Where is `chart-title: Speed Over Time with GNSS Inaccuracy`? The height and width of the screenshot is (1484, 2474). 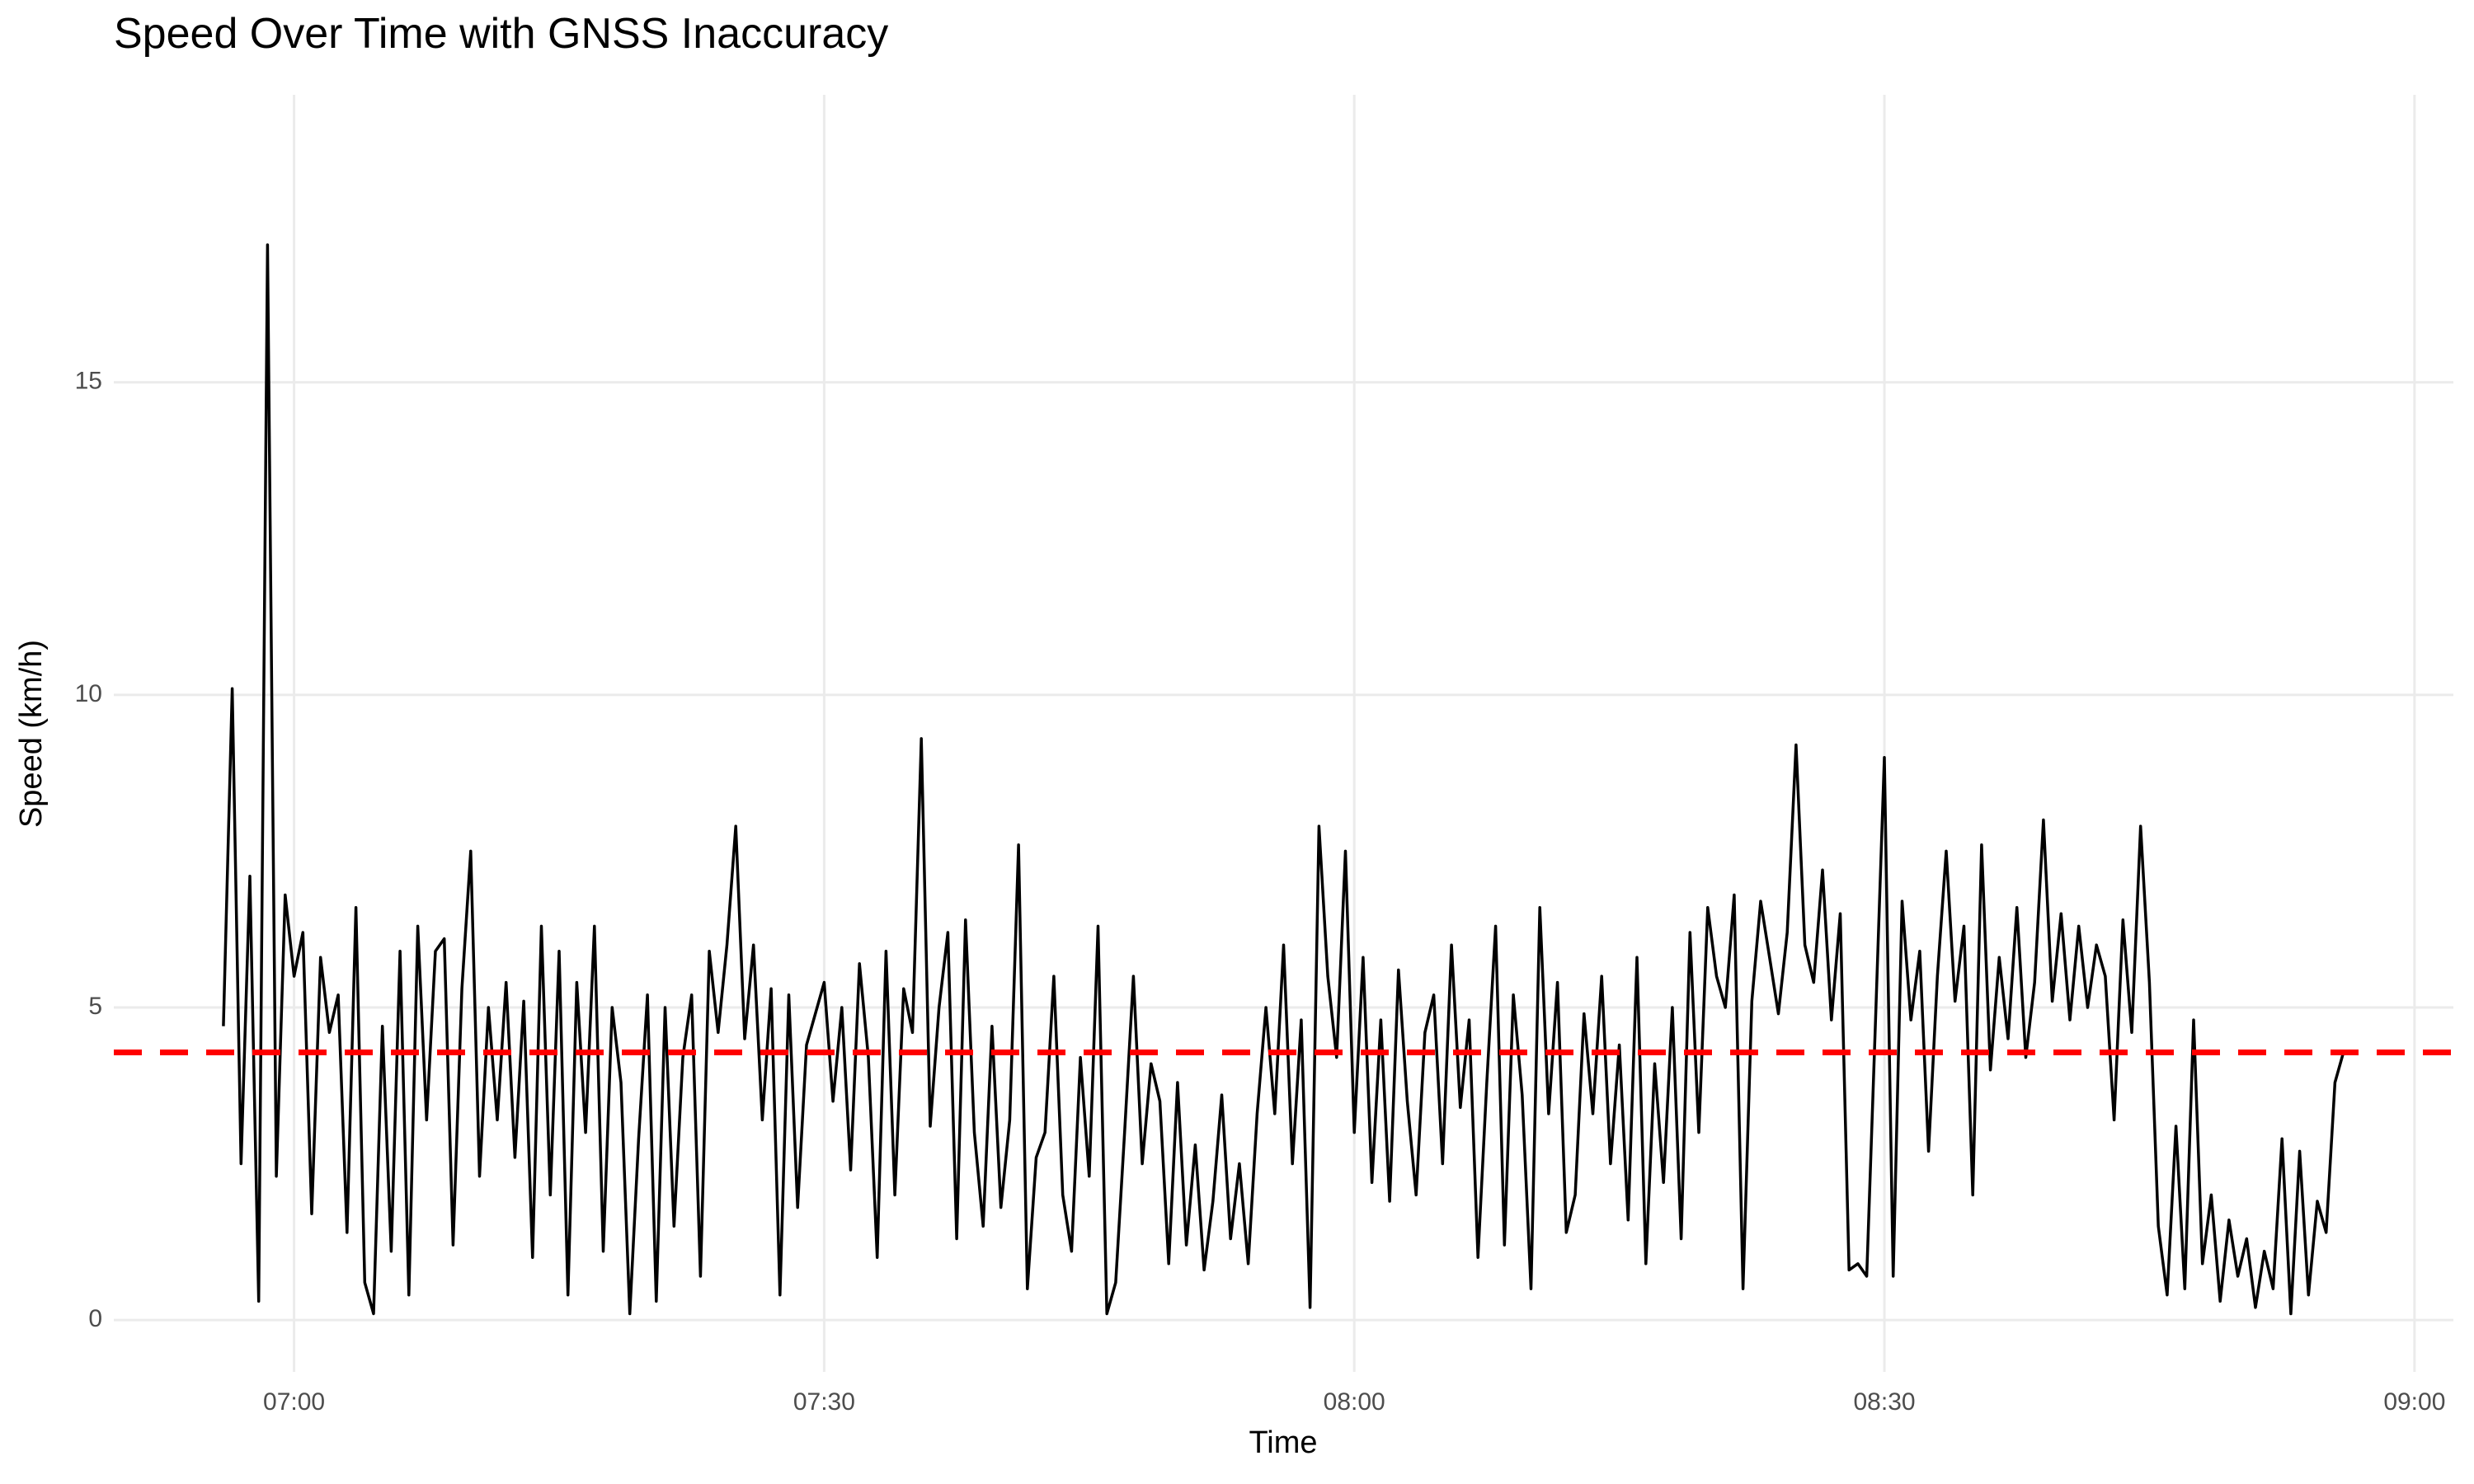
chart-title: Speed Over Time with GNSS Inaccuracy is located at coordinates (501, 34).